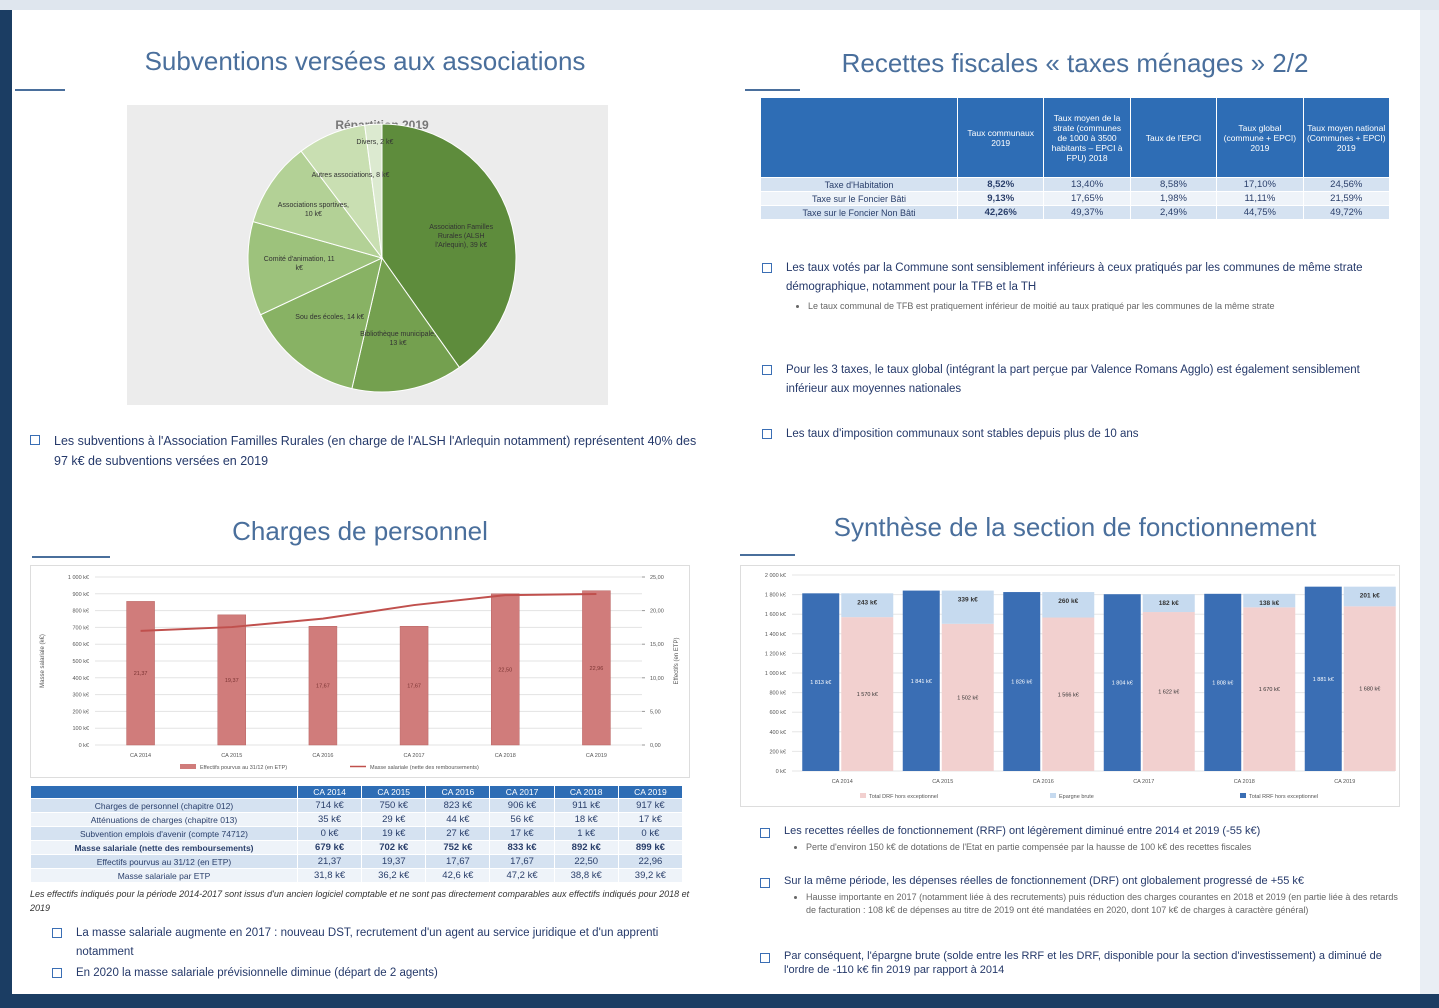 The image size is (1439, 1008). What do you see at coordinates (1075, 63) in the screenshot?
I see `slide-title: Recettes fiscales « taxes ménages » 2/2` at bounding box center [1075, 63].